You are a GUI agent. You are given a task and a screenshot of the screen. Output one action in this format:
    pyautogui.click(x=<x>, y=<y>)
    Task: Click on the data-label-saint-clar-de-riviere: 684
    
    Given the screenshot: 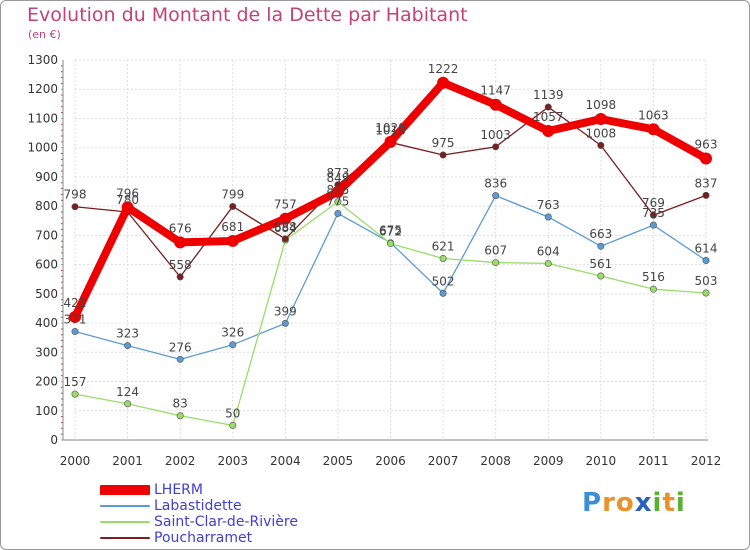 What is the action you would take?
    pyautogui.click(x=285, y=228)
    